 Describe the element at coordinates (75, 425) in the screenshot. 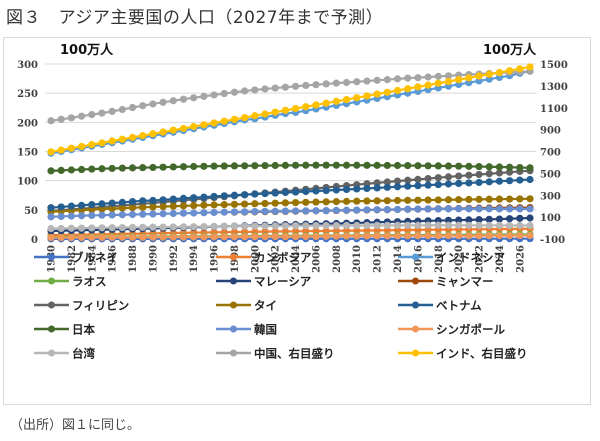

I see `source-note: （出所）図１に同じ。` at that location.